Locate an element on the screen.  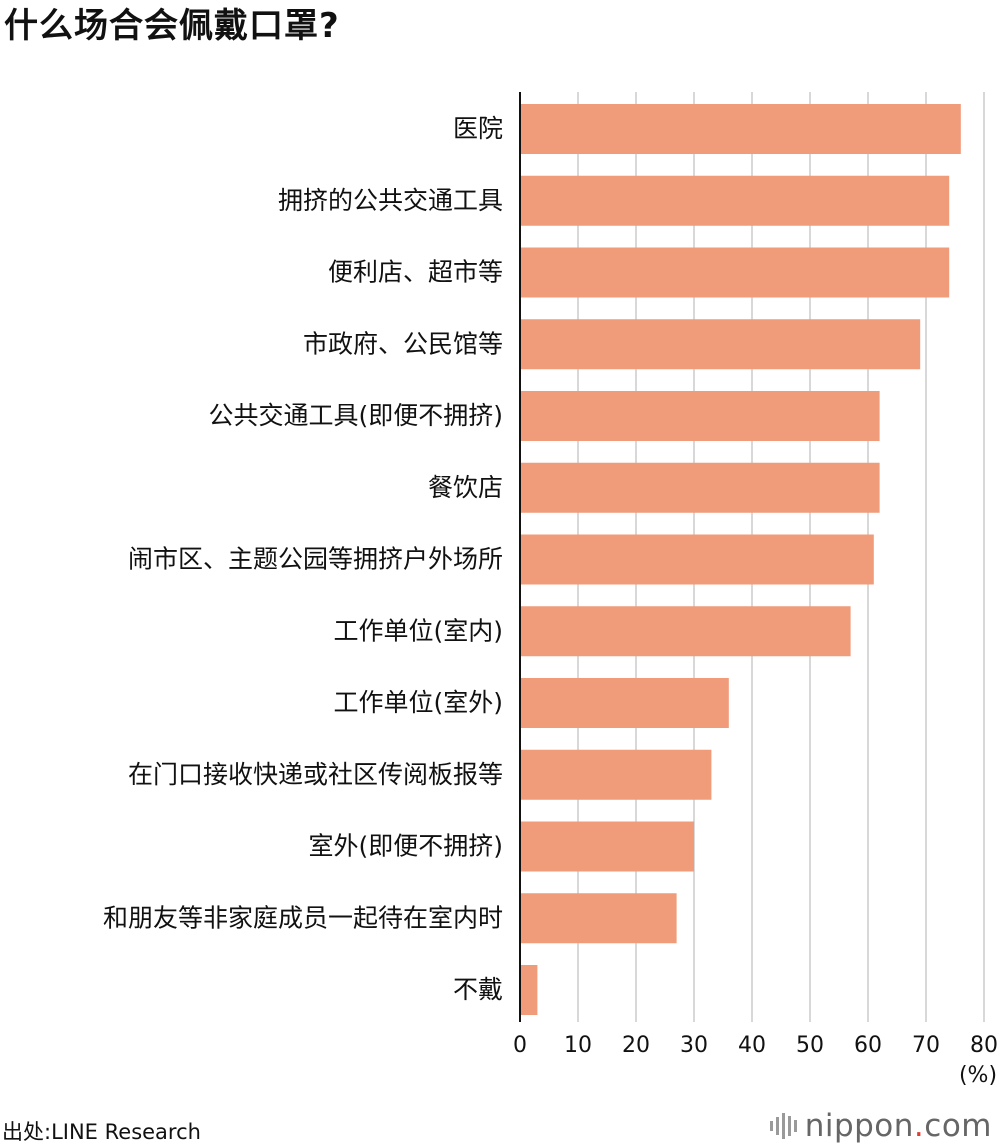
sound-wave-icon is located at coordinates (783, 1126).